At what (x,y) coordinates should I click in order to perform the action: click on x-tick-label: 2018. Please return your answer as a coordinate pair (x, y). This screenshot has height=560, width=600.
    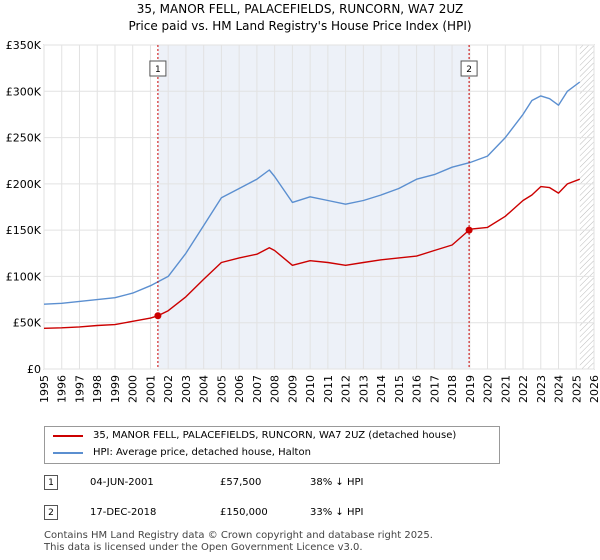
    Looking at the image, I should click on (452, 389).